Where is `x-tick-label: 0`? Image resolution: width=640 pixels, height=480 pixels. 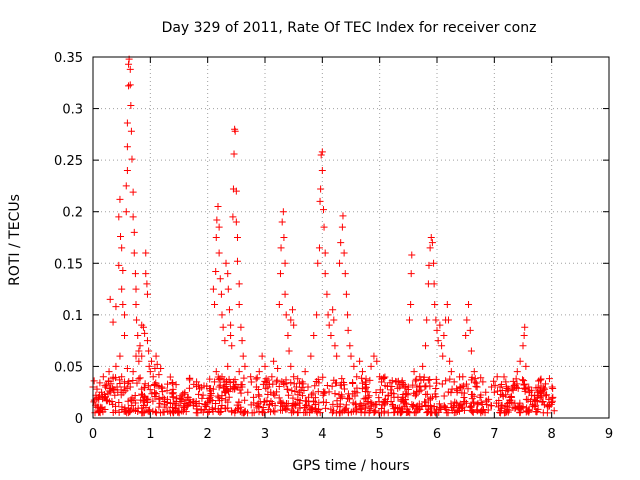
x-tick-label: 0 is located at coordinates (93, 434).